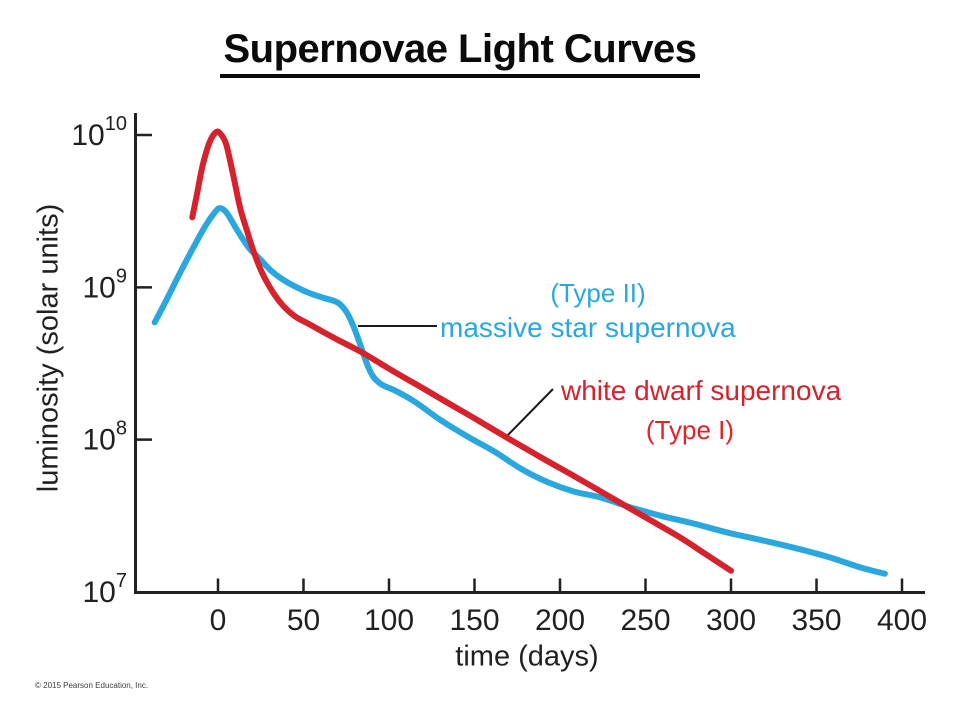 This screenshot has width=960, height=720. Describe the element at coordinates (99, 132) in the screenshot. I see `y-tick-label: 10¹⁰` at that location.